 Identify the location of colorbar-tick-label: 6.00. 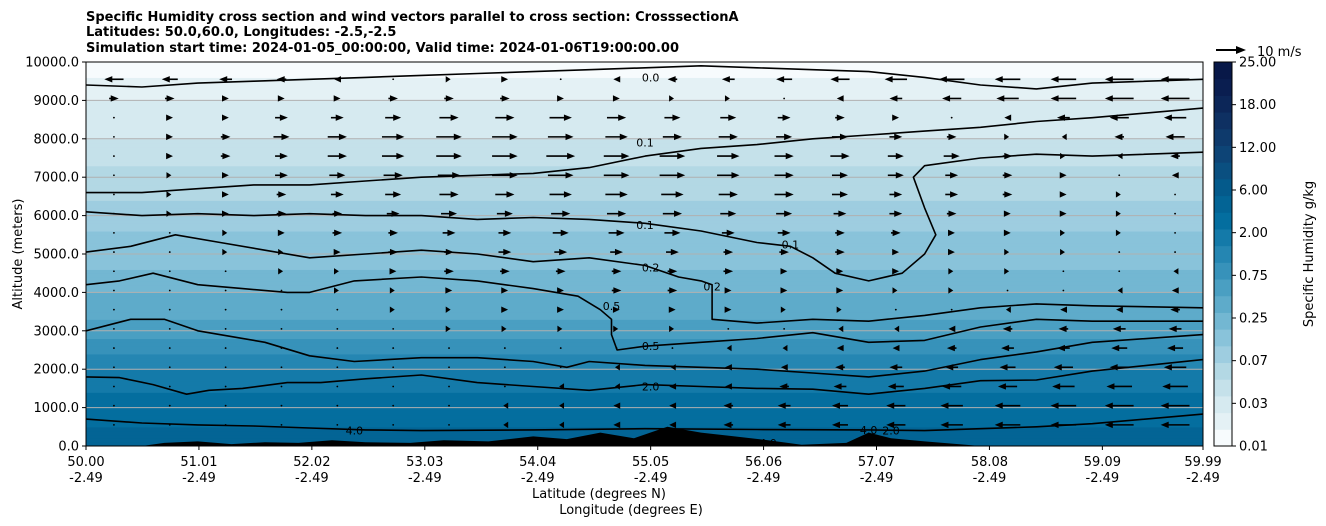
(1253, 191).